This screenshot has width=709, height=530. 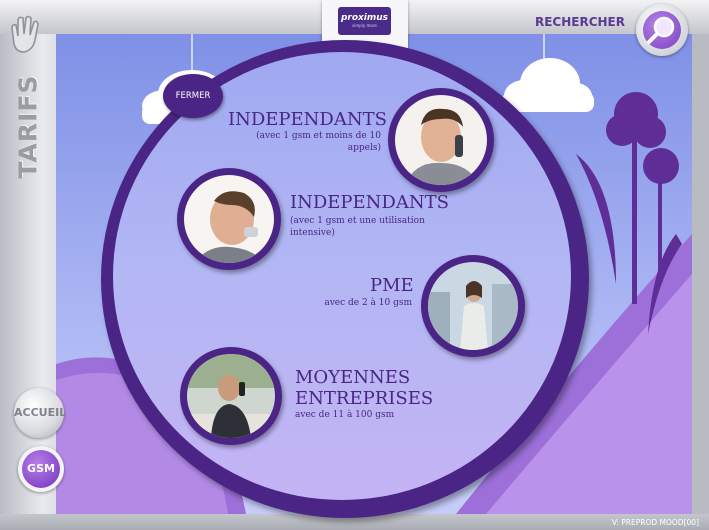 I want to click on close-button: FERMER, so click(x=193, y=96).